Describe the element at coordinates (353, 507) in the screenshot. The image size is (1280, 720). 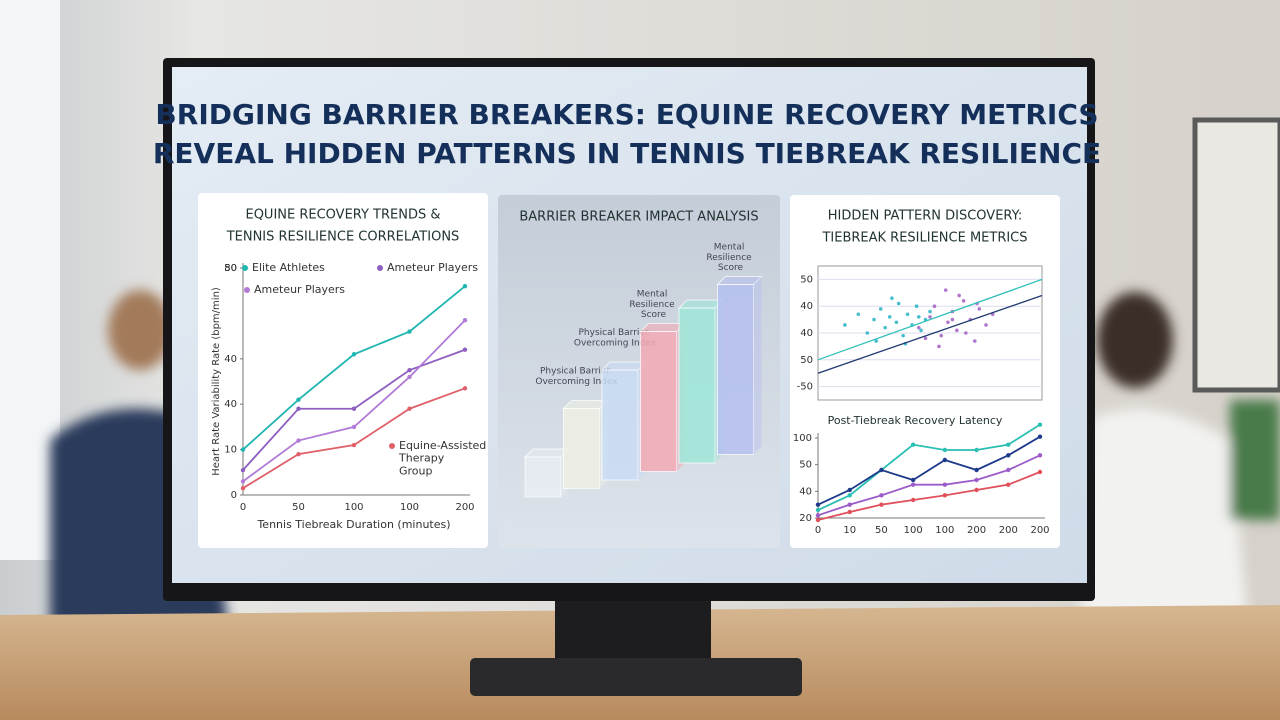
I see `x-tick-label: 100` at that location.